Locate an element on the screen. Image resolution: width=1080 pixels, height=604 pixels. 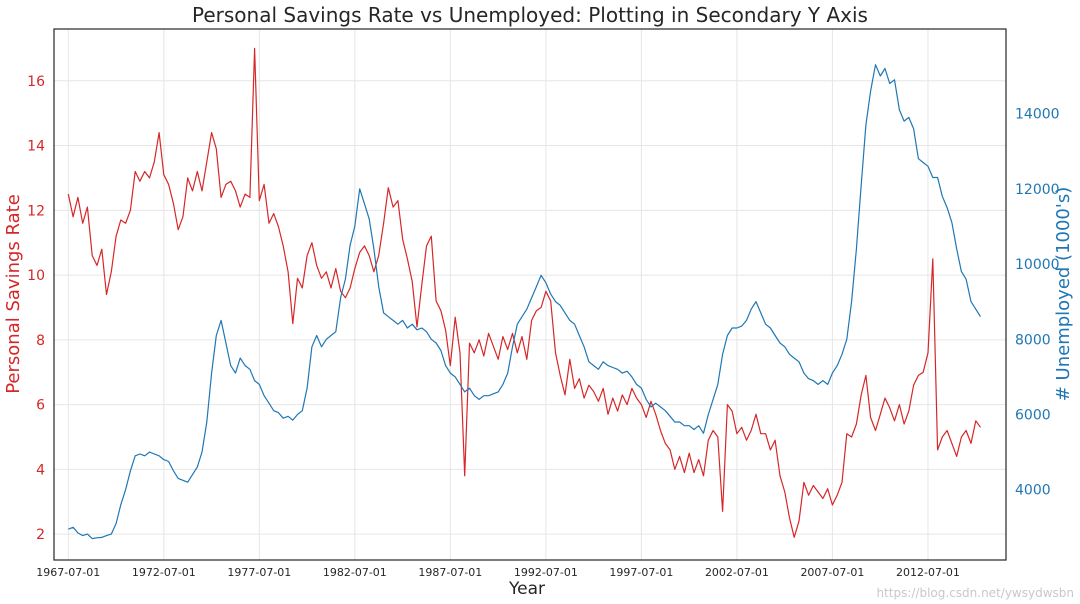
right-y-tick-label: 12000 is located at coordinates (1037, 190).